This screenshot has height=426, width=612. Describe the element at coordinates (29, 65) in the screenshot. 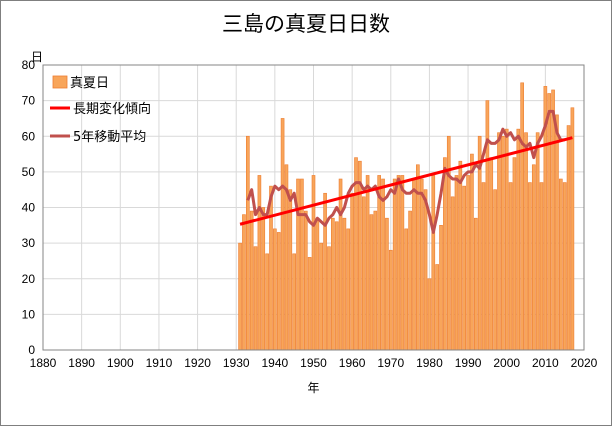

I see `y-tick-label: 80` at that location.